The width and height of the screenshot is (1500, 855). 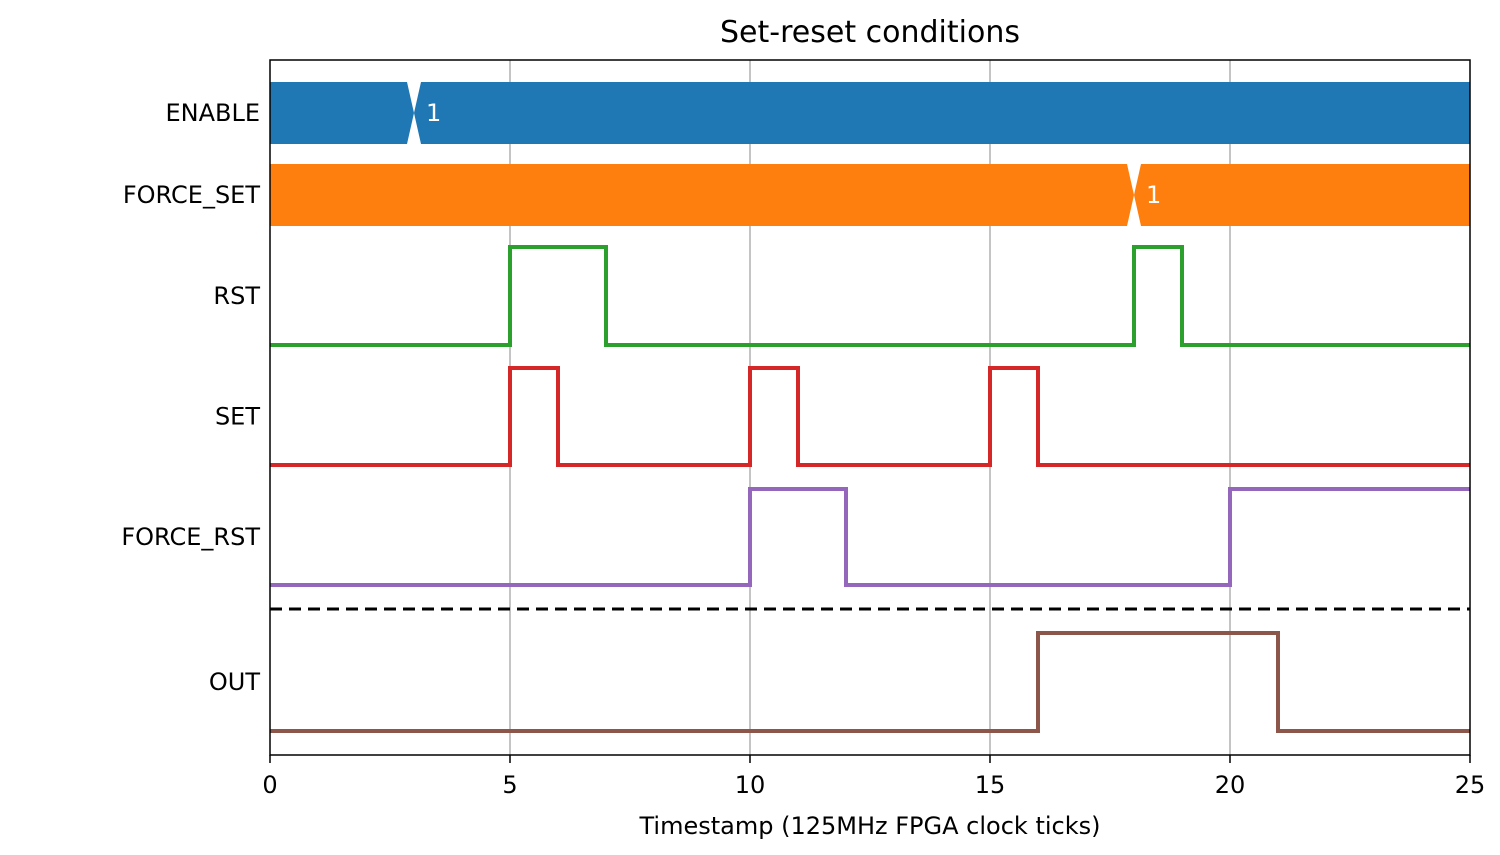 I want to click on x-tick-label: 25, so click(x=1470, y=785).